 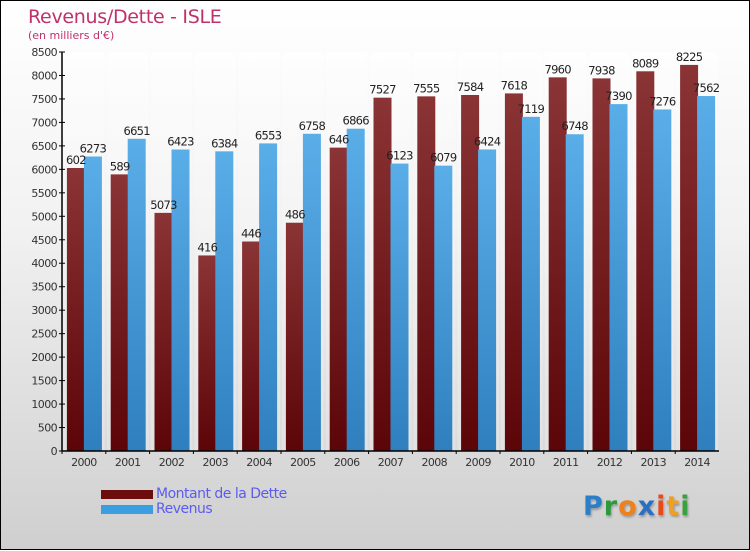 What do you see at coordinates (706, 88) in the screenshot?
I see `value-label-revenus: 7562` at bounding box center [706, 88].